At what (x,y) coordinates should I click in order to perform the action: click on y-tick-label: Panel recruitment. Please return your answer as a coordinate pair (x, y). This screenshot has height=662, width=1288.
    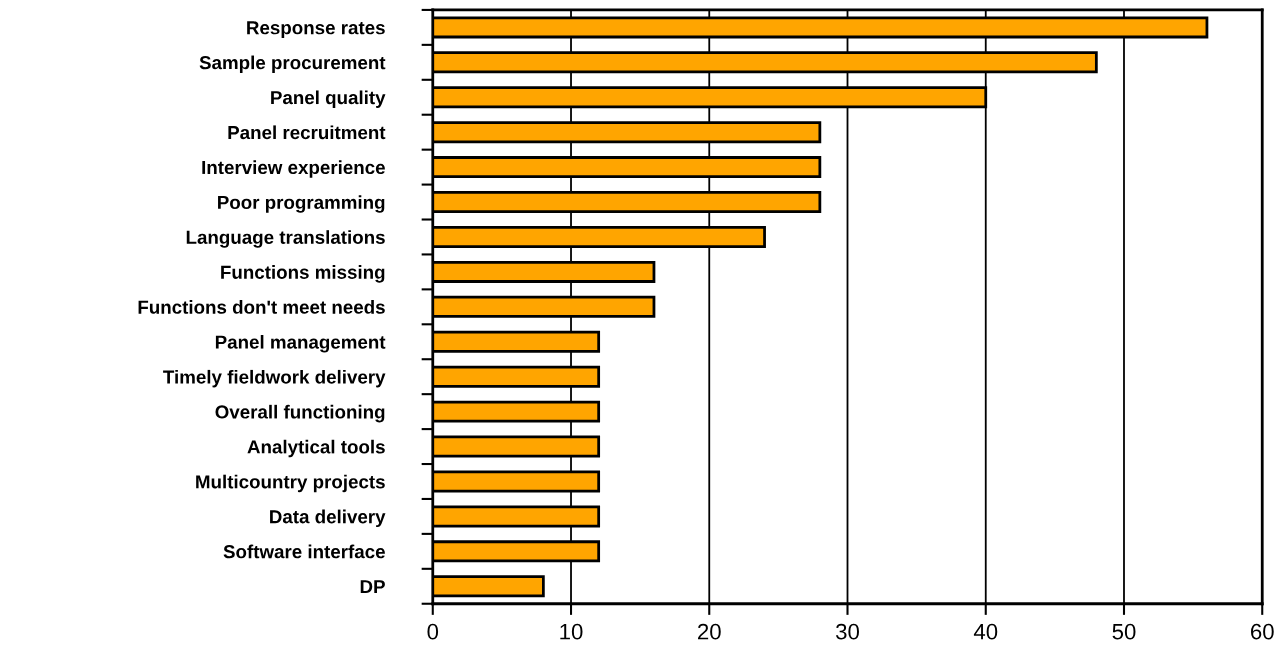
    Looking at the image, I should click on (307, 132).